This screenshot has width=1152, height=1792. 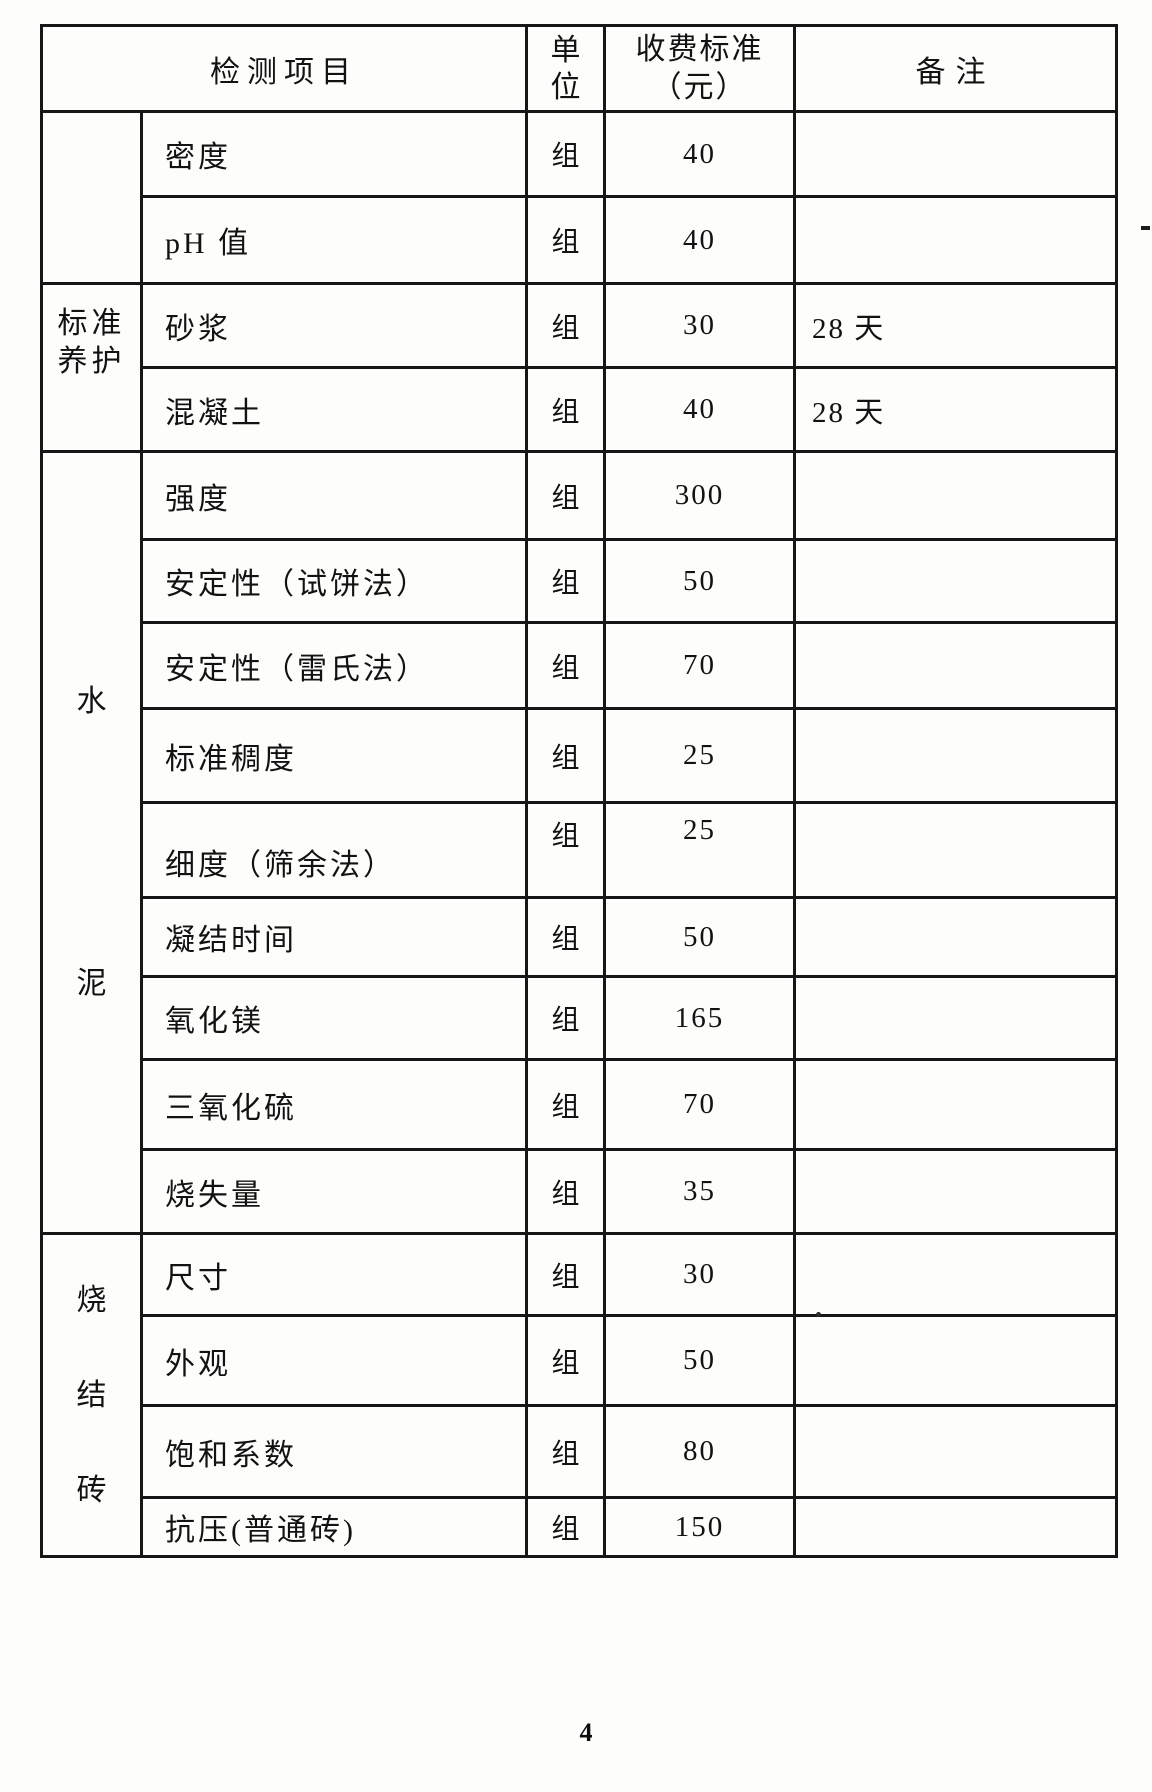 I want to click on scan-artifact-dot, so click(x=818, y=1314).